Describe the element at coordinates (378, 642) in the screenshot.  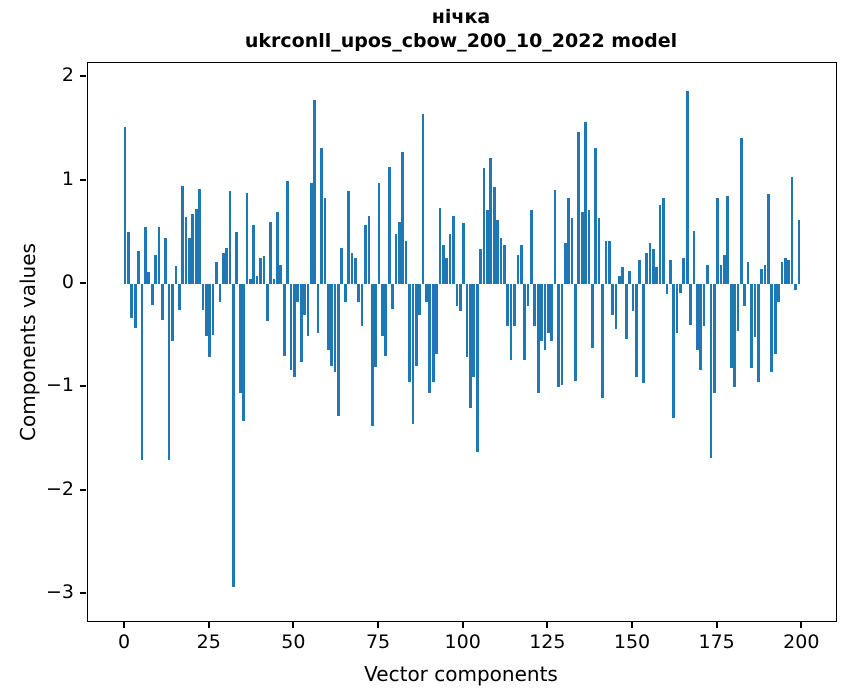
I see `x-tick-label: 75` at that location.